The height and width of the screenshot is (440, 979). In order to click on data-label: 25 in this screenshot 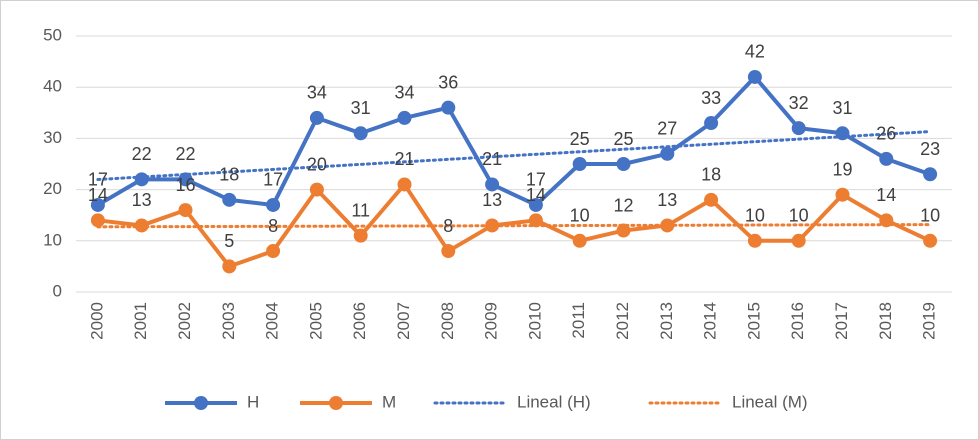, I will do `click(623, 139)`.